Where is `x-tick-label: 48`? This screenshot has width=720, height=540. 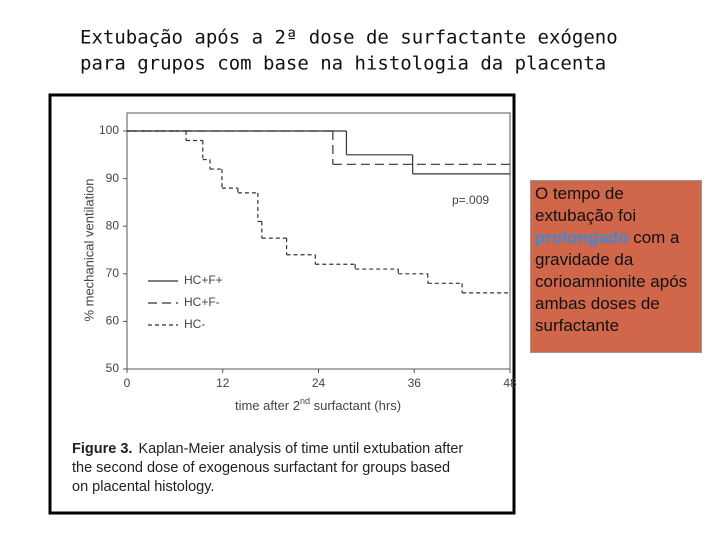 x-tick-label: 48 is located at coordinates (510, 383).